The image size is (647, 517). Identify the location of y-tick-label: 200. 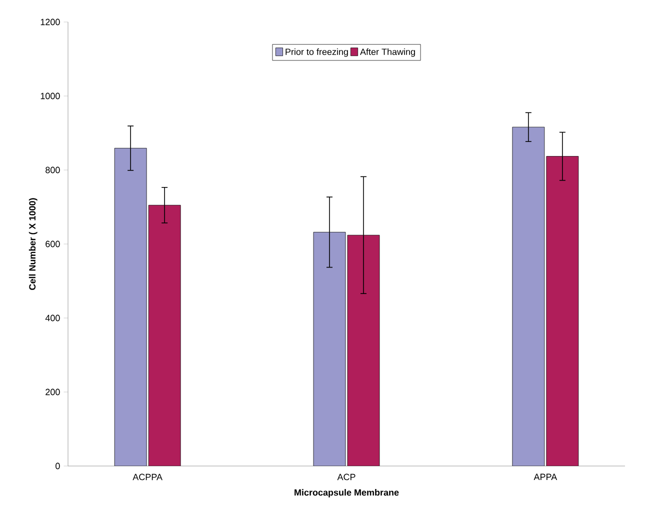
(53, 392).